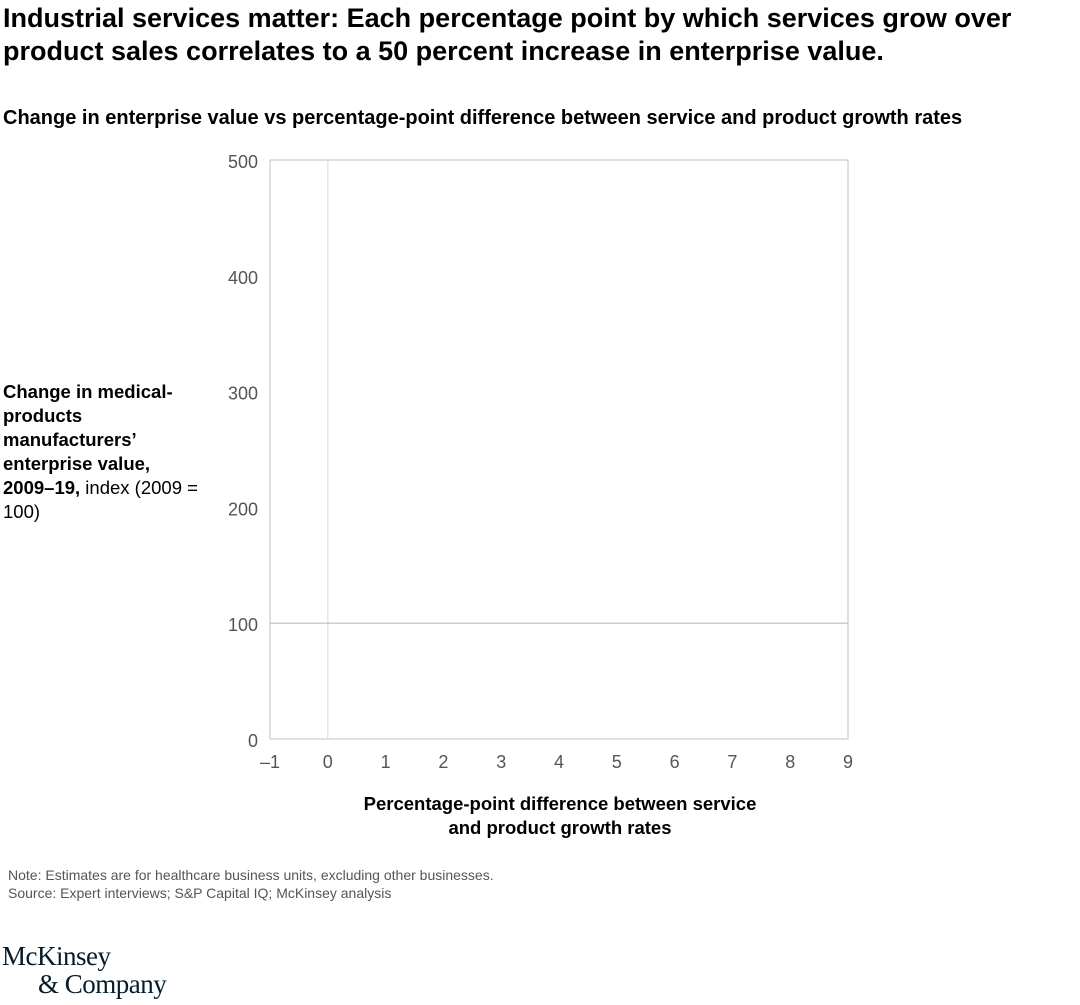 The image size is (1080, 1005). Describe the element at coordinates (56, 956) in the screenshot. I see `logo-line-1: McKinsey` at that location.